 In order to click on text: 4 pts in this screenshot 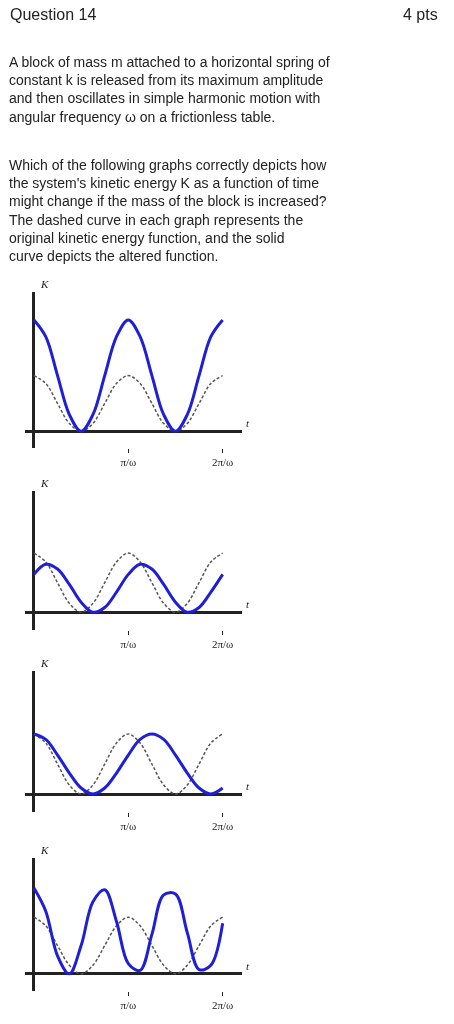, I will do `click(420, 14)`.